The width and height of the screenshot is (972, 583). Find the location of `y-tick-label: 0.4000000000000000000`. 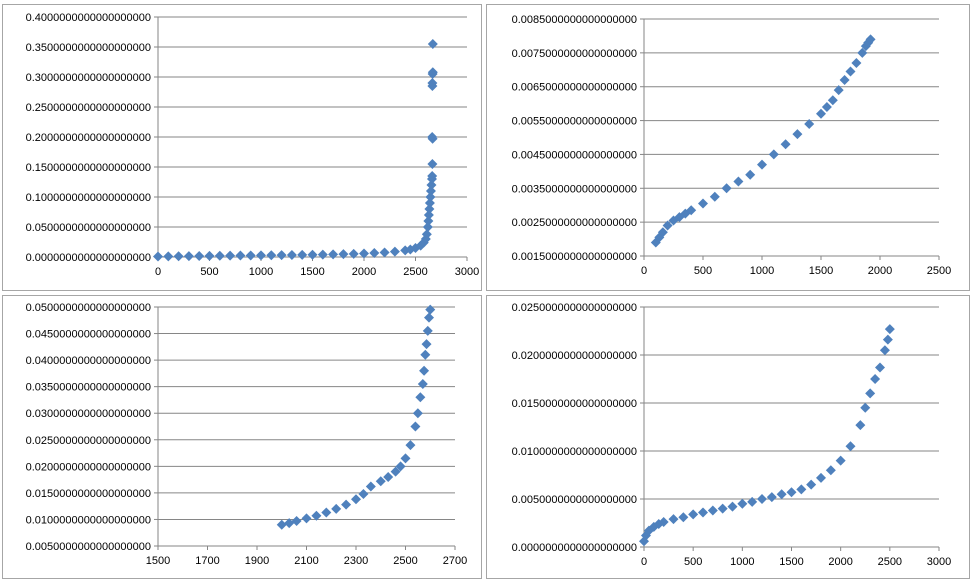

y-tick-label: 0.4000000000000000000 is located at coordinates (88, 18).